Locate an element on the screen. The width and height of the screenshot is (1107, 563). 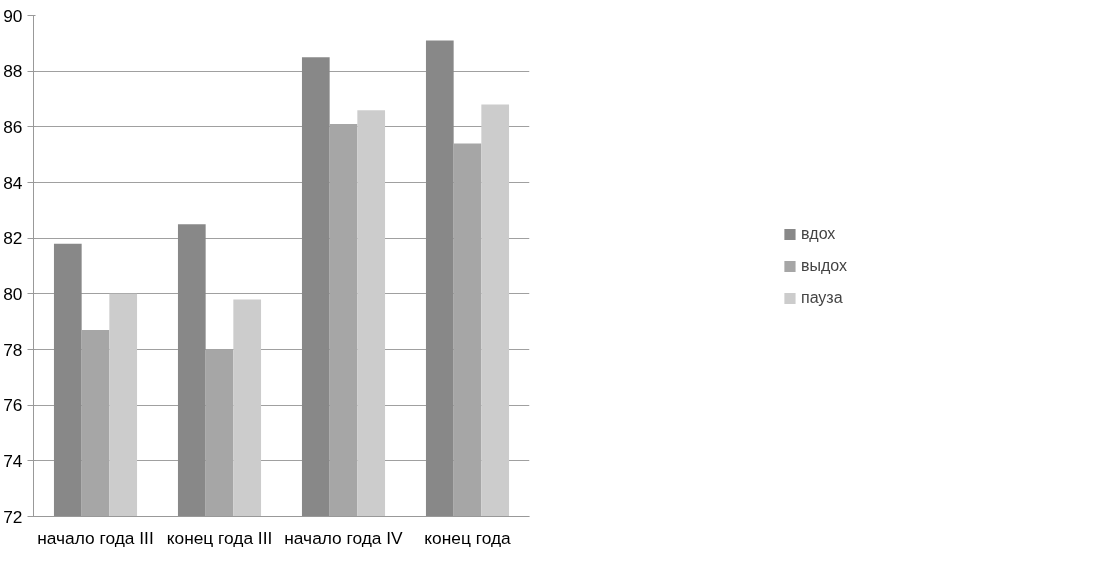
legend-label: вдох is located at coordinates (818, 233).